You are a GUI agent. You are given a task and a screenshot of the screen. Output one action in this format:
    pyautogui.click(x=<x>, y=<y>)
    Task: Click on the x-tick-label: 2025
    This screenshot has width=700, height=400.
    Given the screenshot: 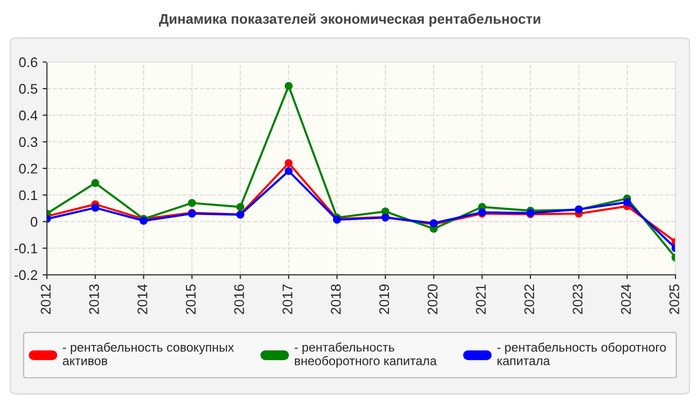 What is the action you would take?
    pyautogui.click(x=674, y=299)
    